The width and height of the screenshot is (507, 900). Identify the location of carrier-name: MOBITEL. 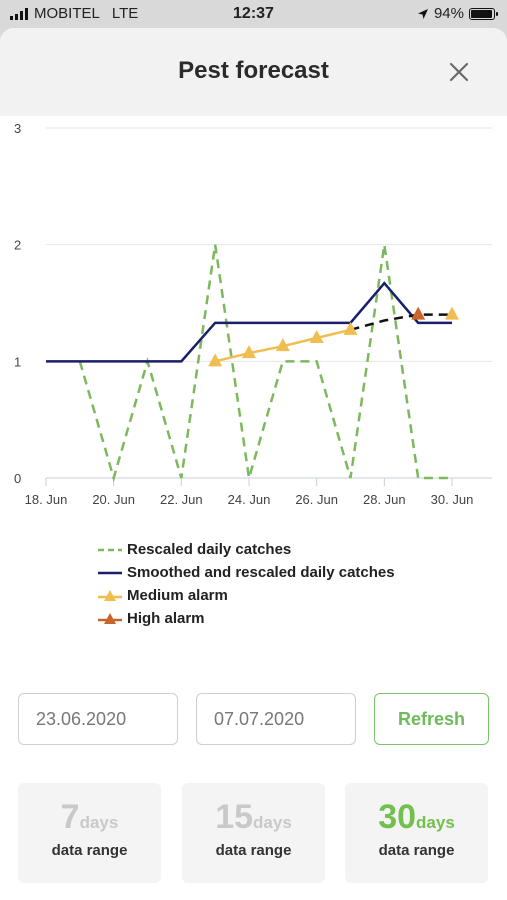
(67, 13).